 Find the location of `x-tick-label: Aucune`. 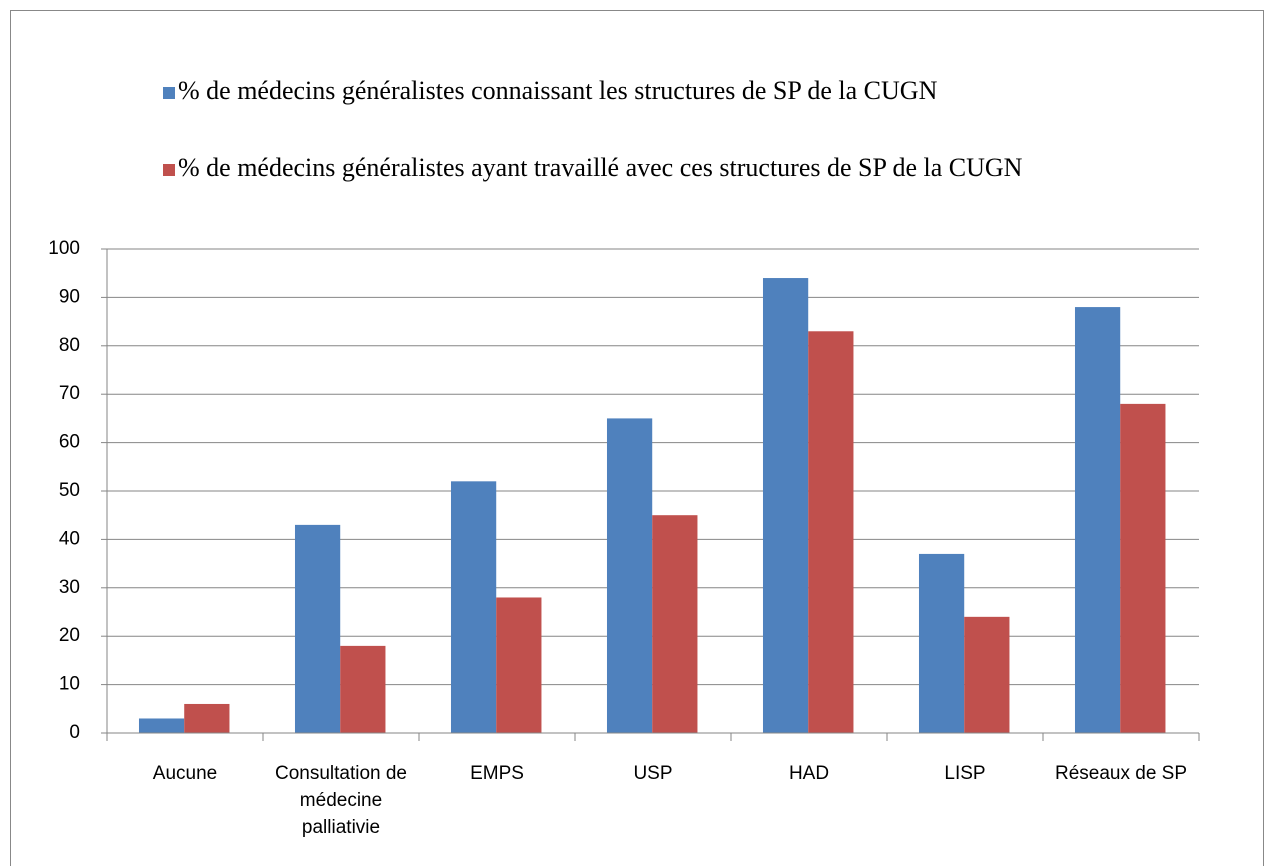

x-tick-label: Aucune is located at coordinates (185, 773).